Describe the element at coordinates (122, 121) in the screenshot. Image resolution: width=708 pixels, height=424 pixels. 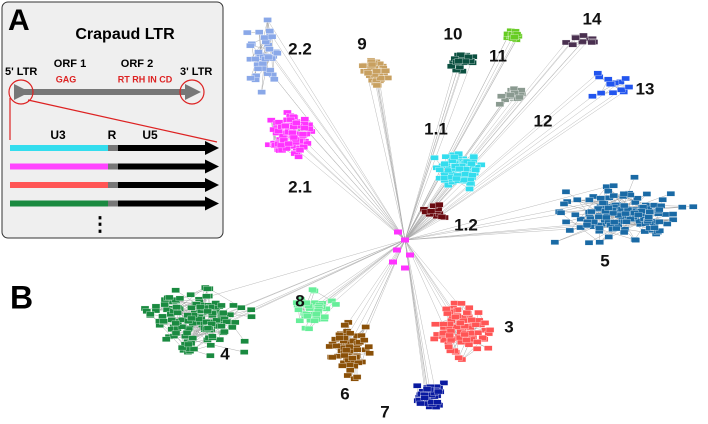
I see `zoom-line` at that location.